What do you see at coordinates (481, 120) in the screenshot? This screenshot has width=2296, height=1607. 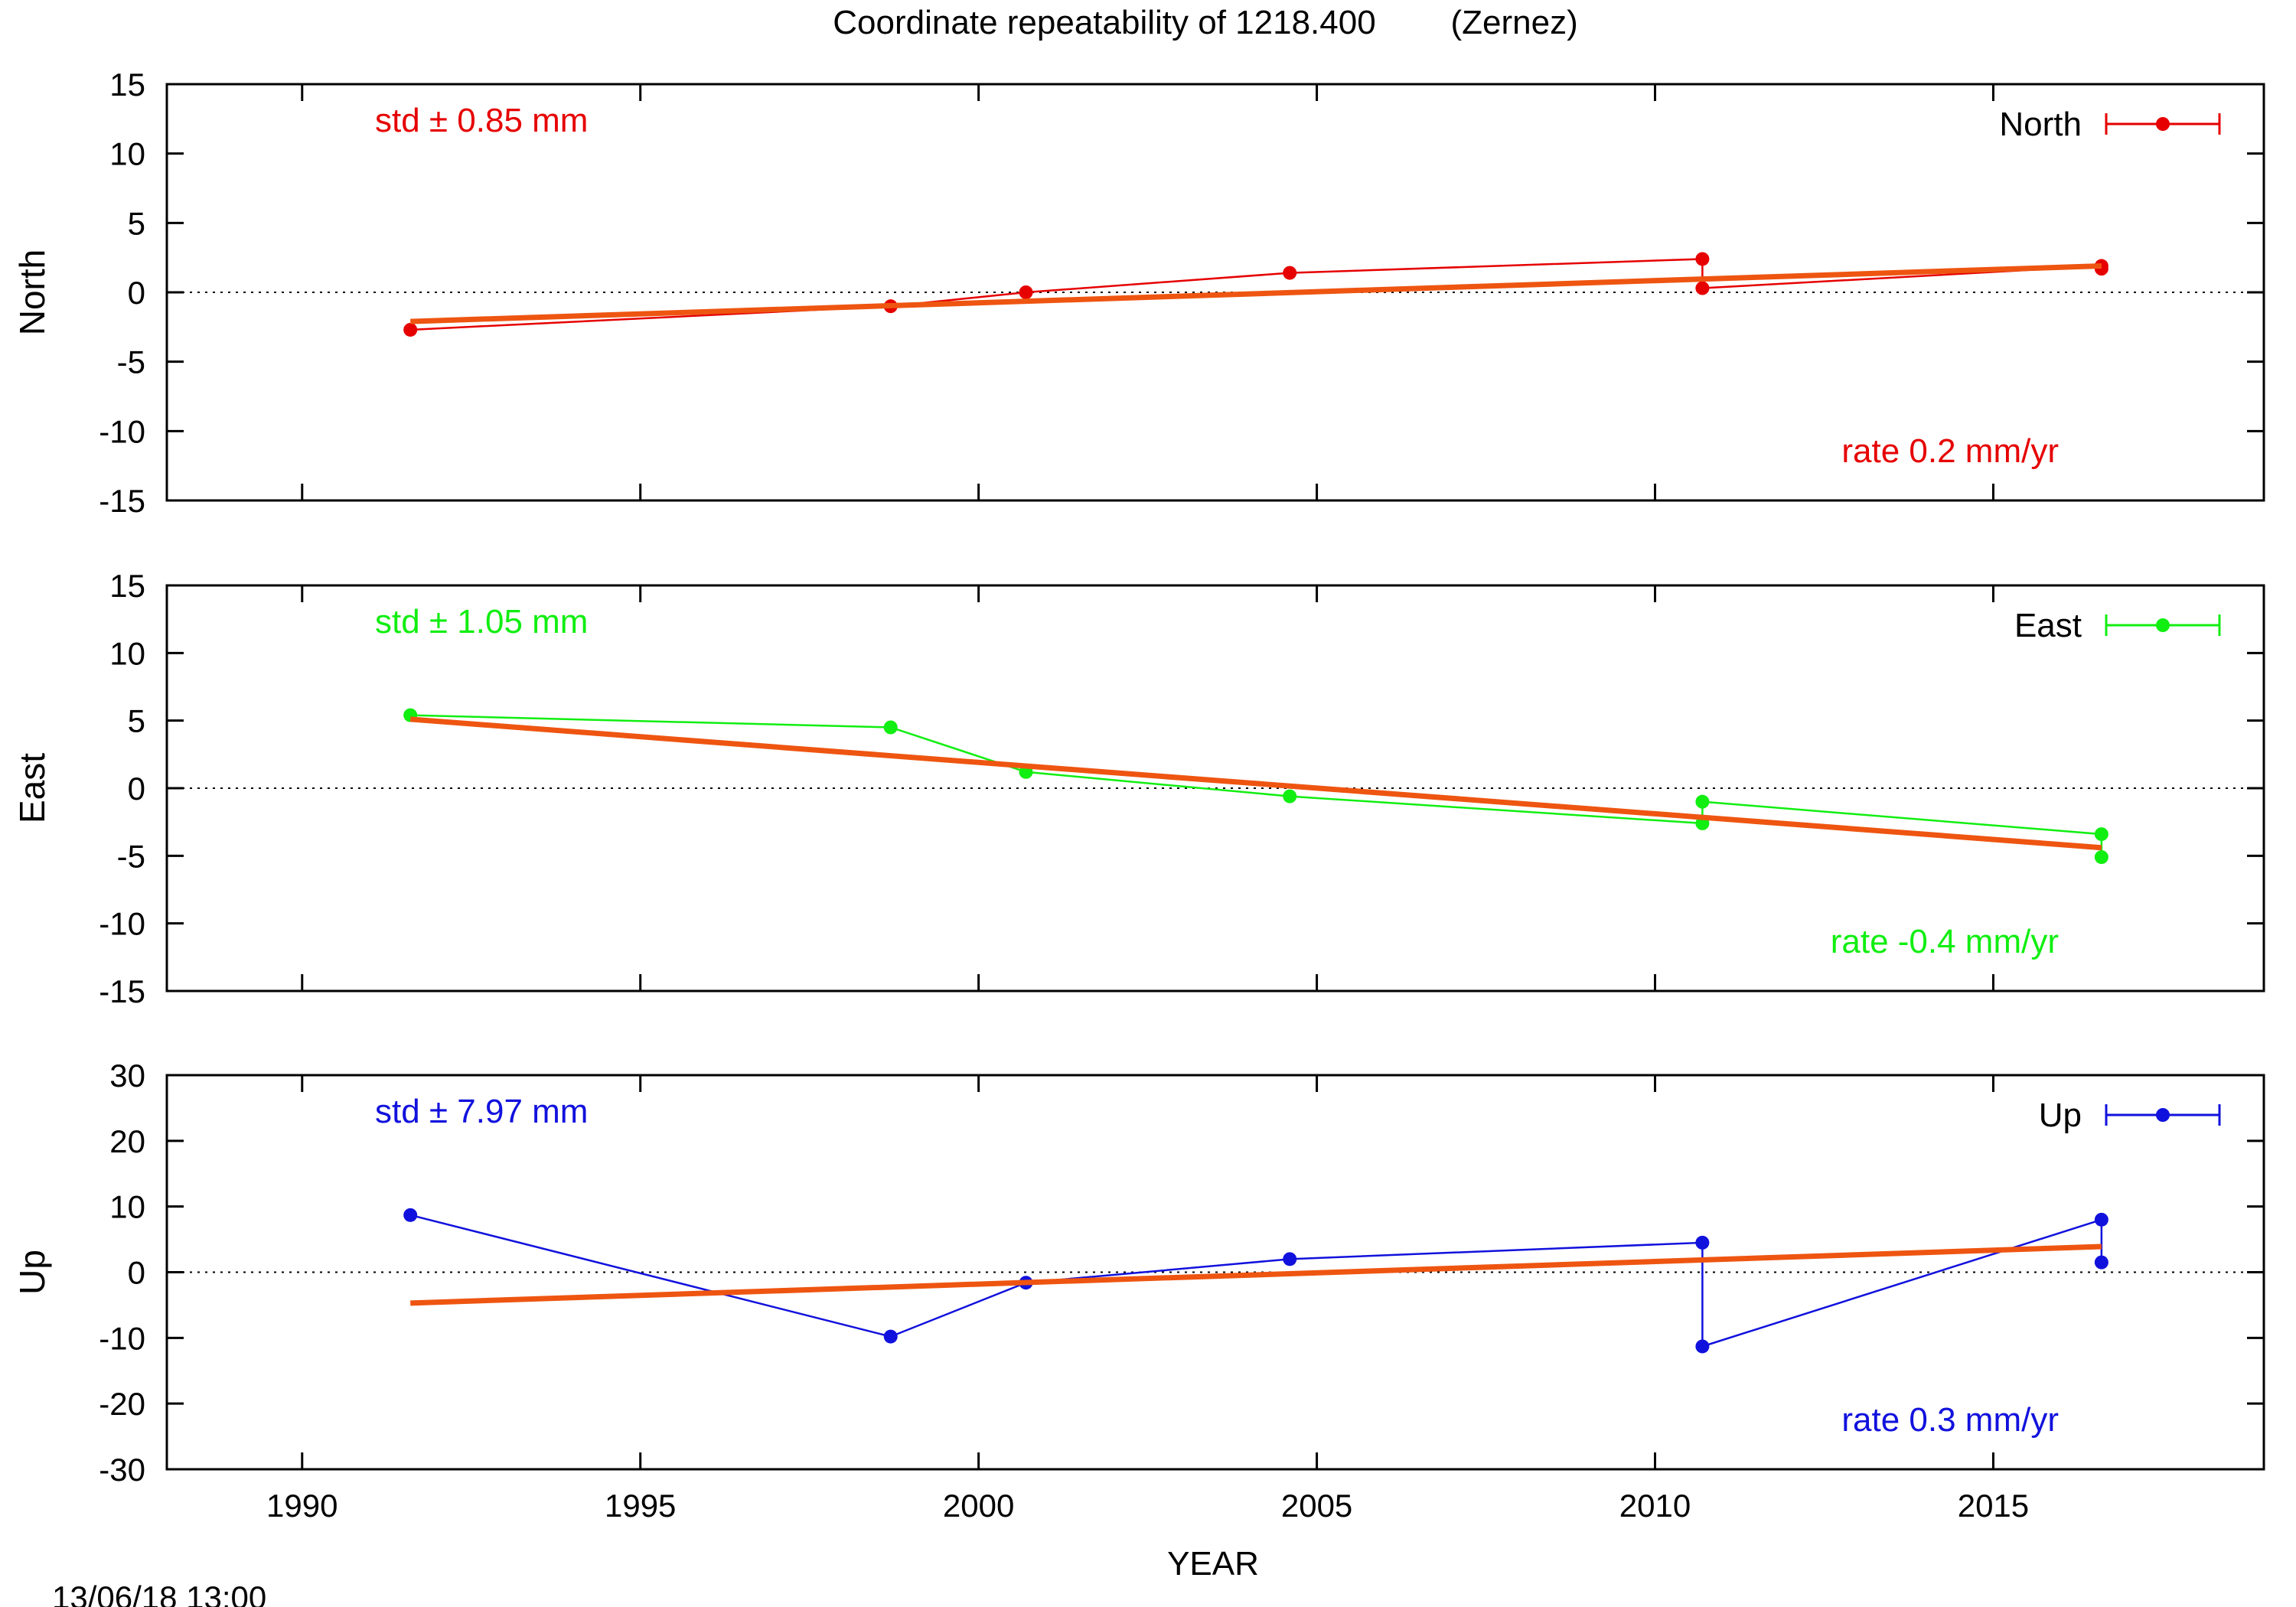 I see `std-label: std ± 0.85 mm` at bounding box center [481, 120].